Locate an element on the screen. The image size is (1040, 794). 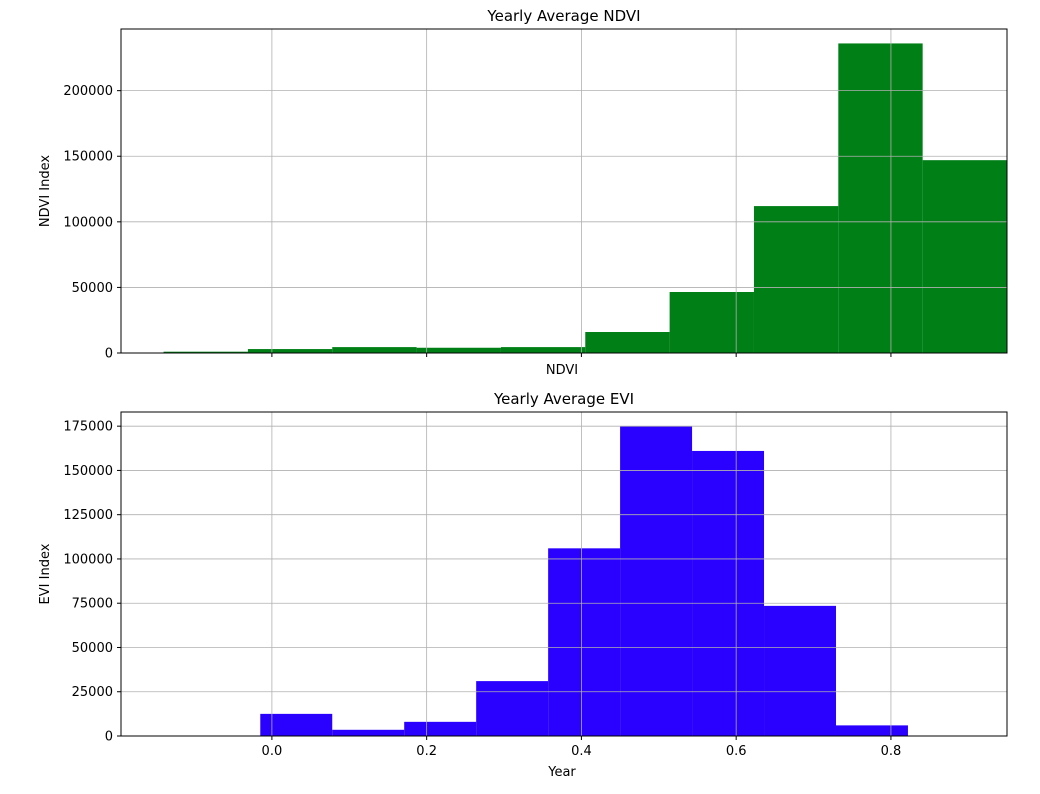
evi-y-tick-label-6: 150000 is located at coordinates (88, 471).